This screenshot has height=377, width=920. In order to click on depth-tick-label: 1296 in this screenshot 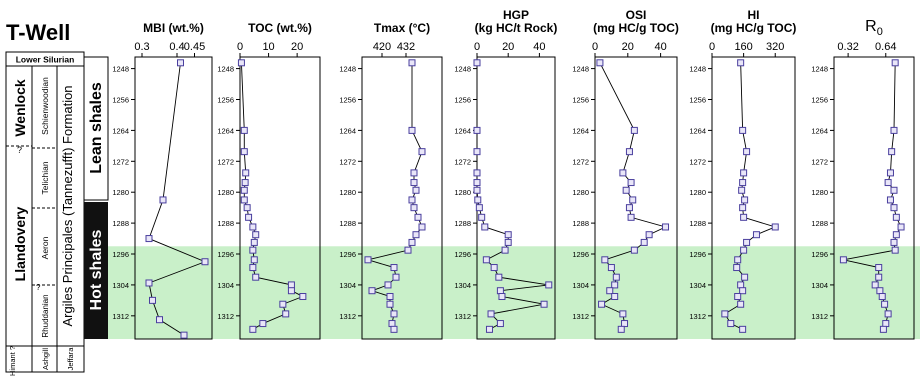, I will do `click(697, 254)`.